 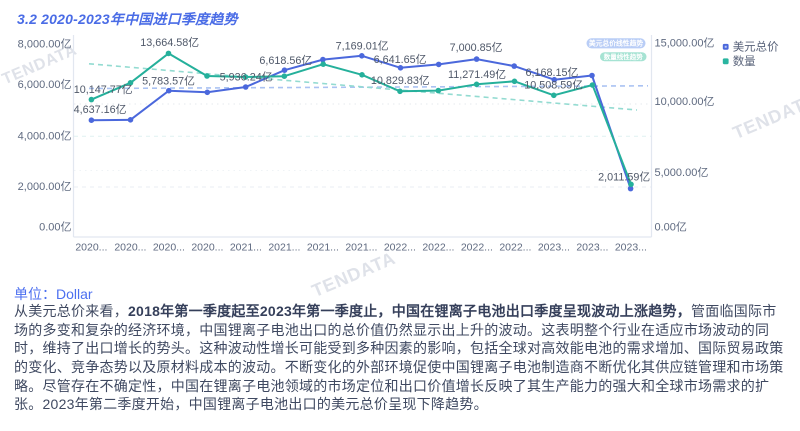 What do you see at coordinates (285, 60) in the screenshot?
I see `svg-text: 6,618.56亿` at bounding box center [285, 60].